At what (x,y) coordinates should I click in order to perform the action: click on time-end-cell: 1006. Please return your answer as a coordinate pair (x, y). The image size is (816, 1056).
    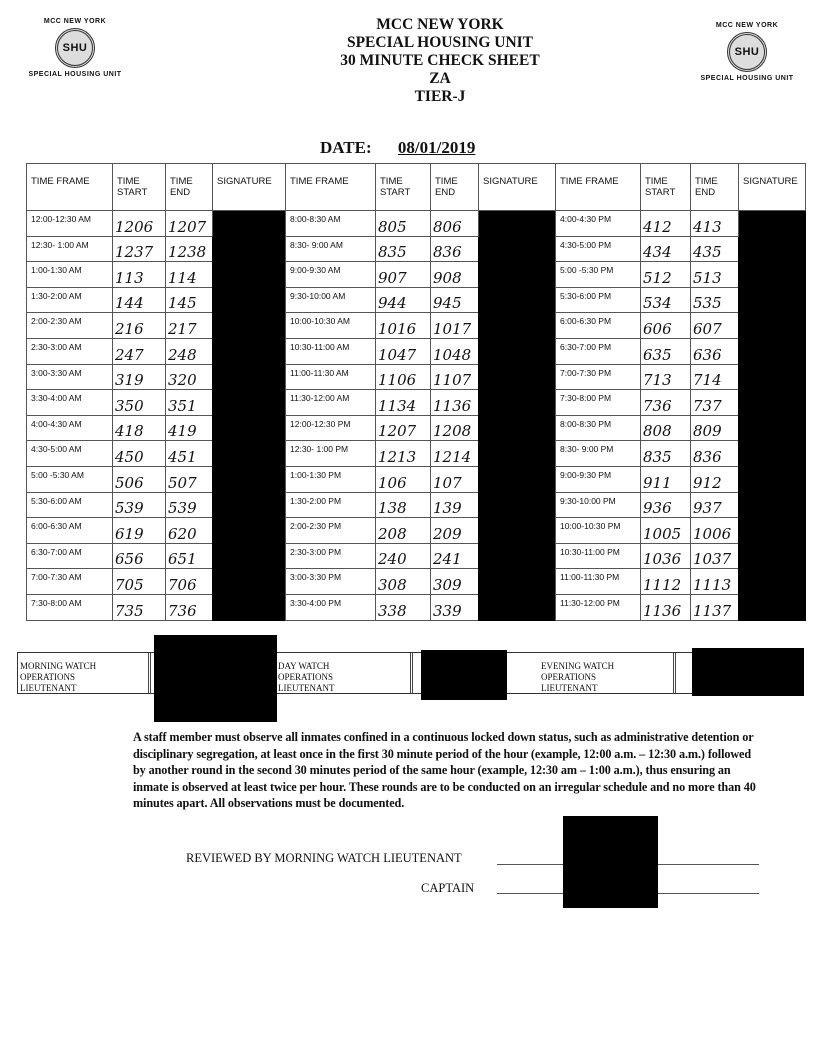
    Looking at the image, I should click on (714, 530).